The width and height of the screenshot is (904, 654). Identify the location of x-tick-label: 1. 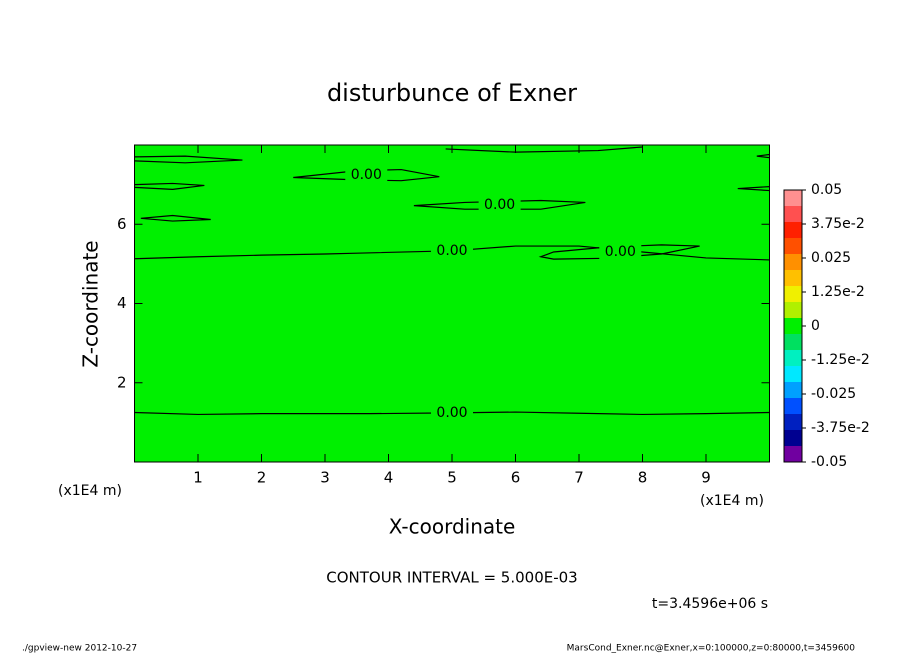
(198, 478).